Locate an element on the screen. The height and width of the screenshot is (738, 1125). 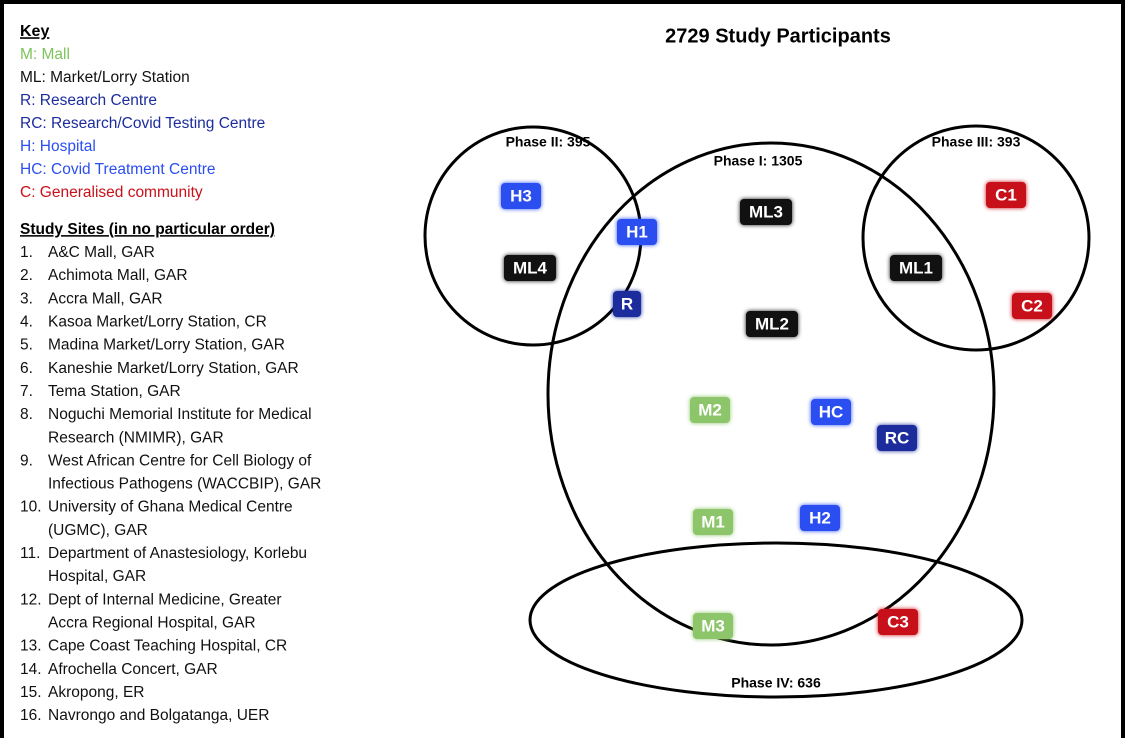
site-name: Department of Anastesiology, Korlebu is located at coordinates (177, 553).